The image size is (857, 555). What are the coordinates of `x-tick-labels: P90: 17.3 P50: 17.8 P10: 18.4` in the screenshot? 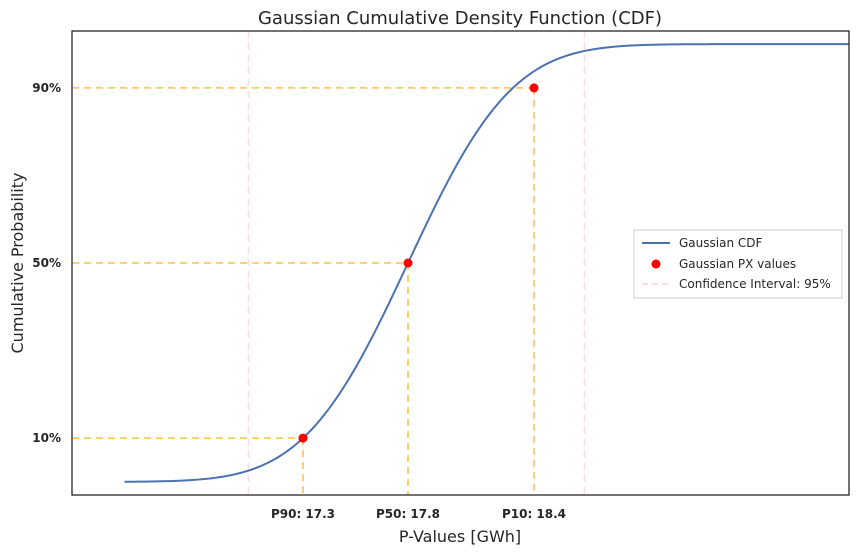 It's located at (418, 514).